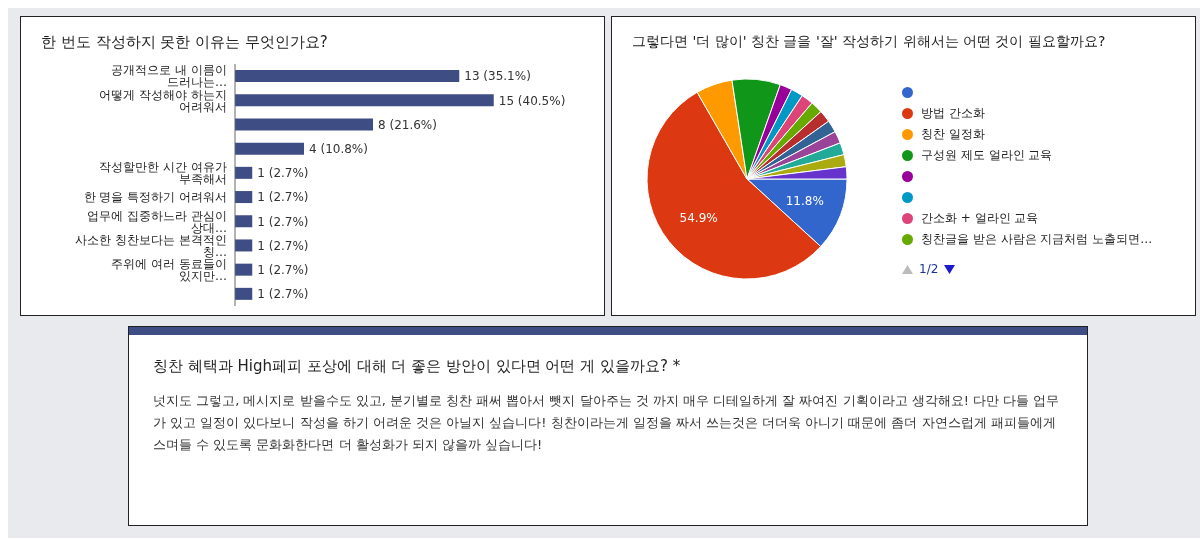 The image size is (1200, 540). Describe the element at coordinates (184, 42) in the screenshot. I see `chart-title: 한 번도 작성하지 못한 이유는 무엇인가요?` at that location.